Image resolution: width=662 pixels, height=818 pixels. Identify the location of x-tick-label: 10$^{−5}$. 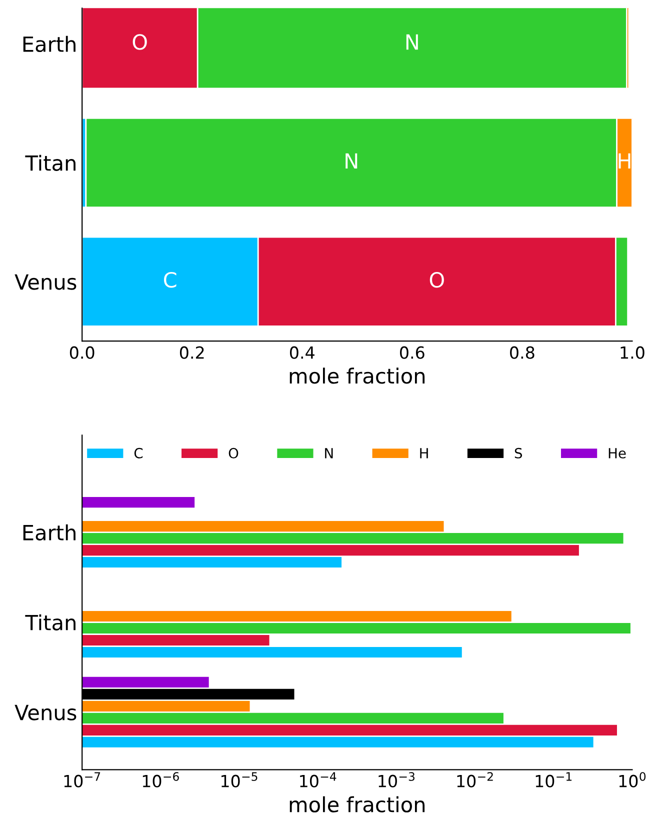
(240, 780).